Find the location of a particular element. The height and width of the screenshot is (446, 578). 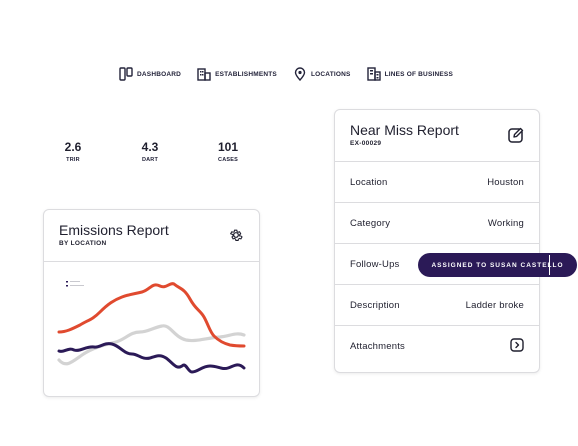

emissions-subtitle: BY LOCATION is located at coordinates (83, 243).